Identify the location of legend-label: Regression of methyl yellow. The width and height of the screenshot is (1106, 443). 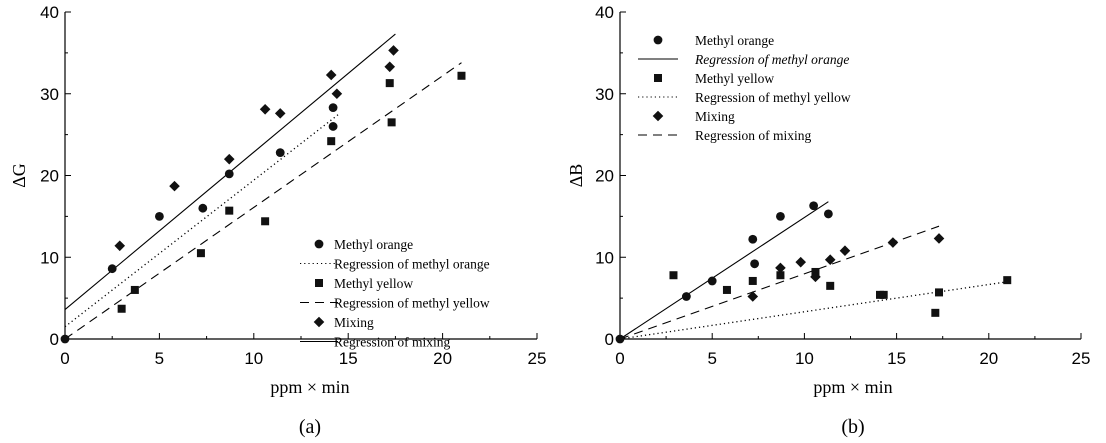
(412, 303).